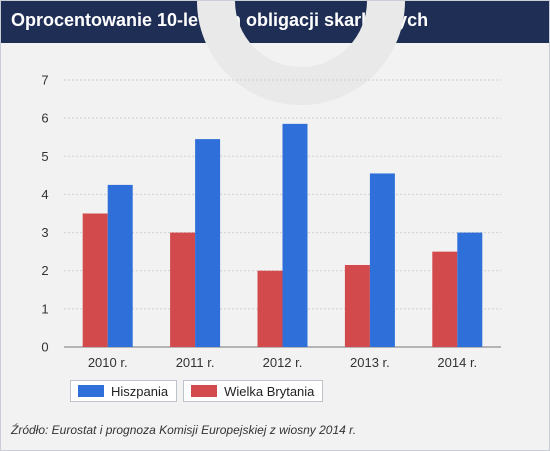  Describe the element at coordinates (44, 232) in the screenshot. I see `y-tick-label: 3` at that location.